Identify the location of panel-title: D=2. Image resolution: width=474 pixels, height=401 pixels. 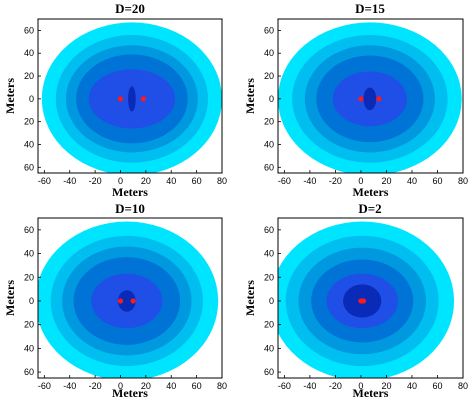
(369, 208).